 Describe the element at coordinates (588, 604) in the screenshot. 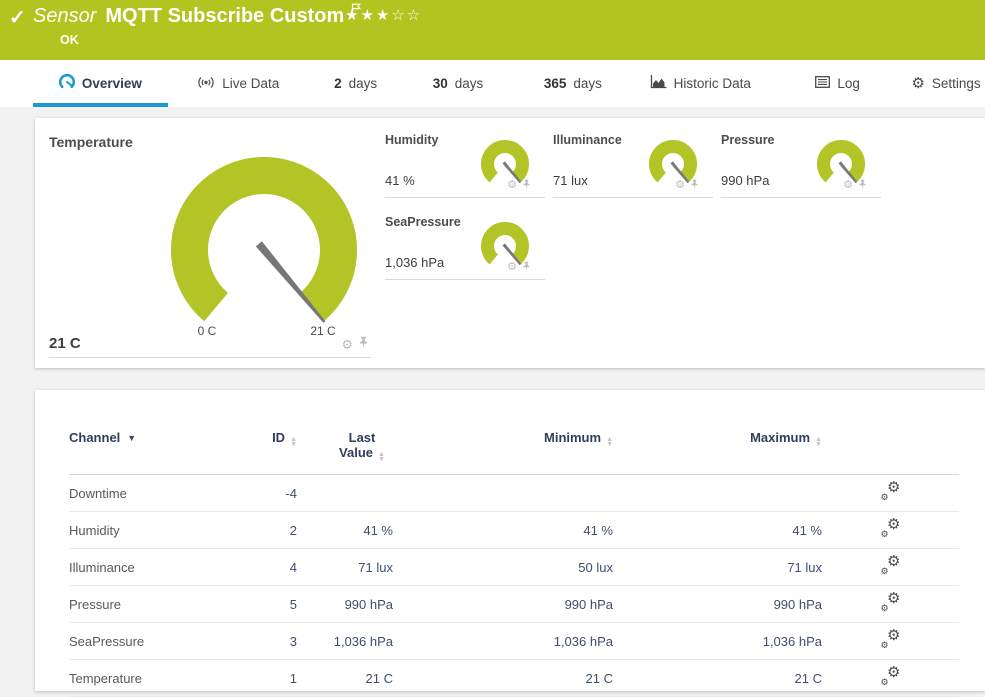

I see `channel-minimum: 990 hPa` at that location.